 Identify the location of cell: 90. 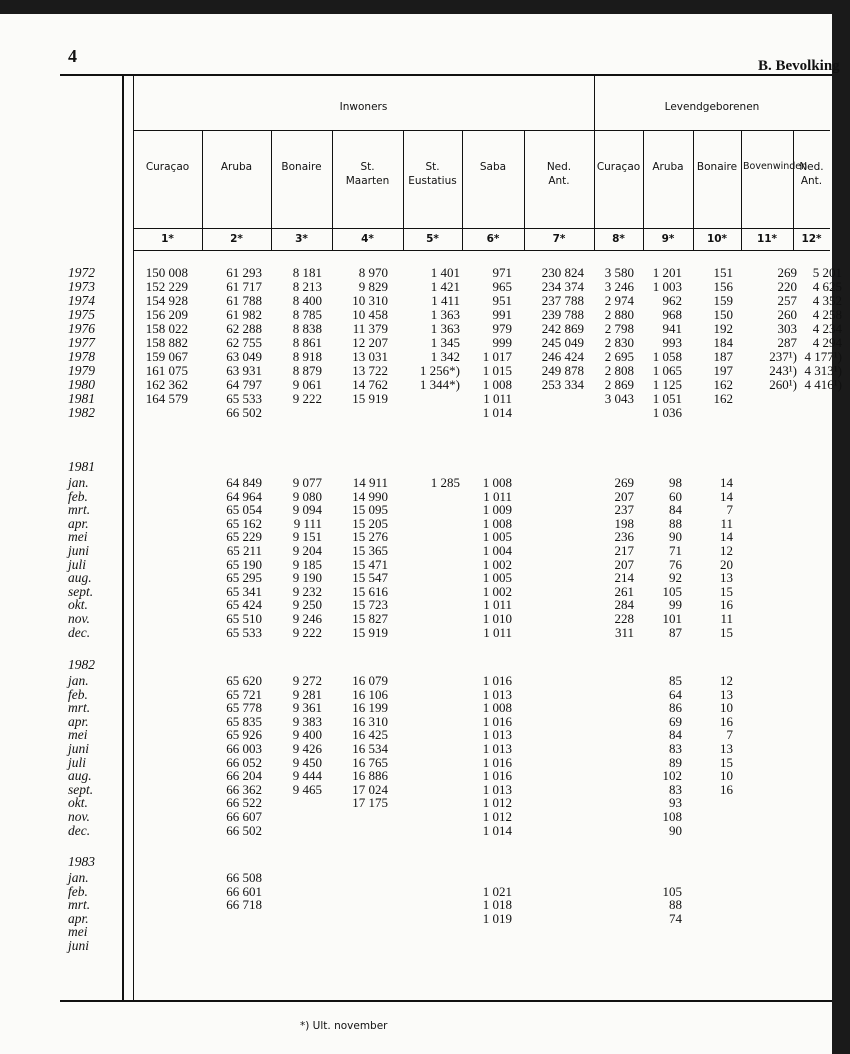
(675, 830).